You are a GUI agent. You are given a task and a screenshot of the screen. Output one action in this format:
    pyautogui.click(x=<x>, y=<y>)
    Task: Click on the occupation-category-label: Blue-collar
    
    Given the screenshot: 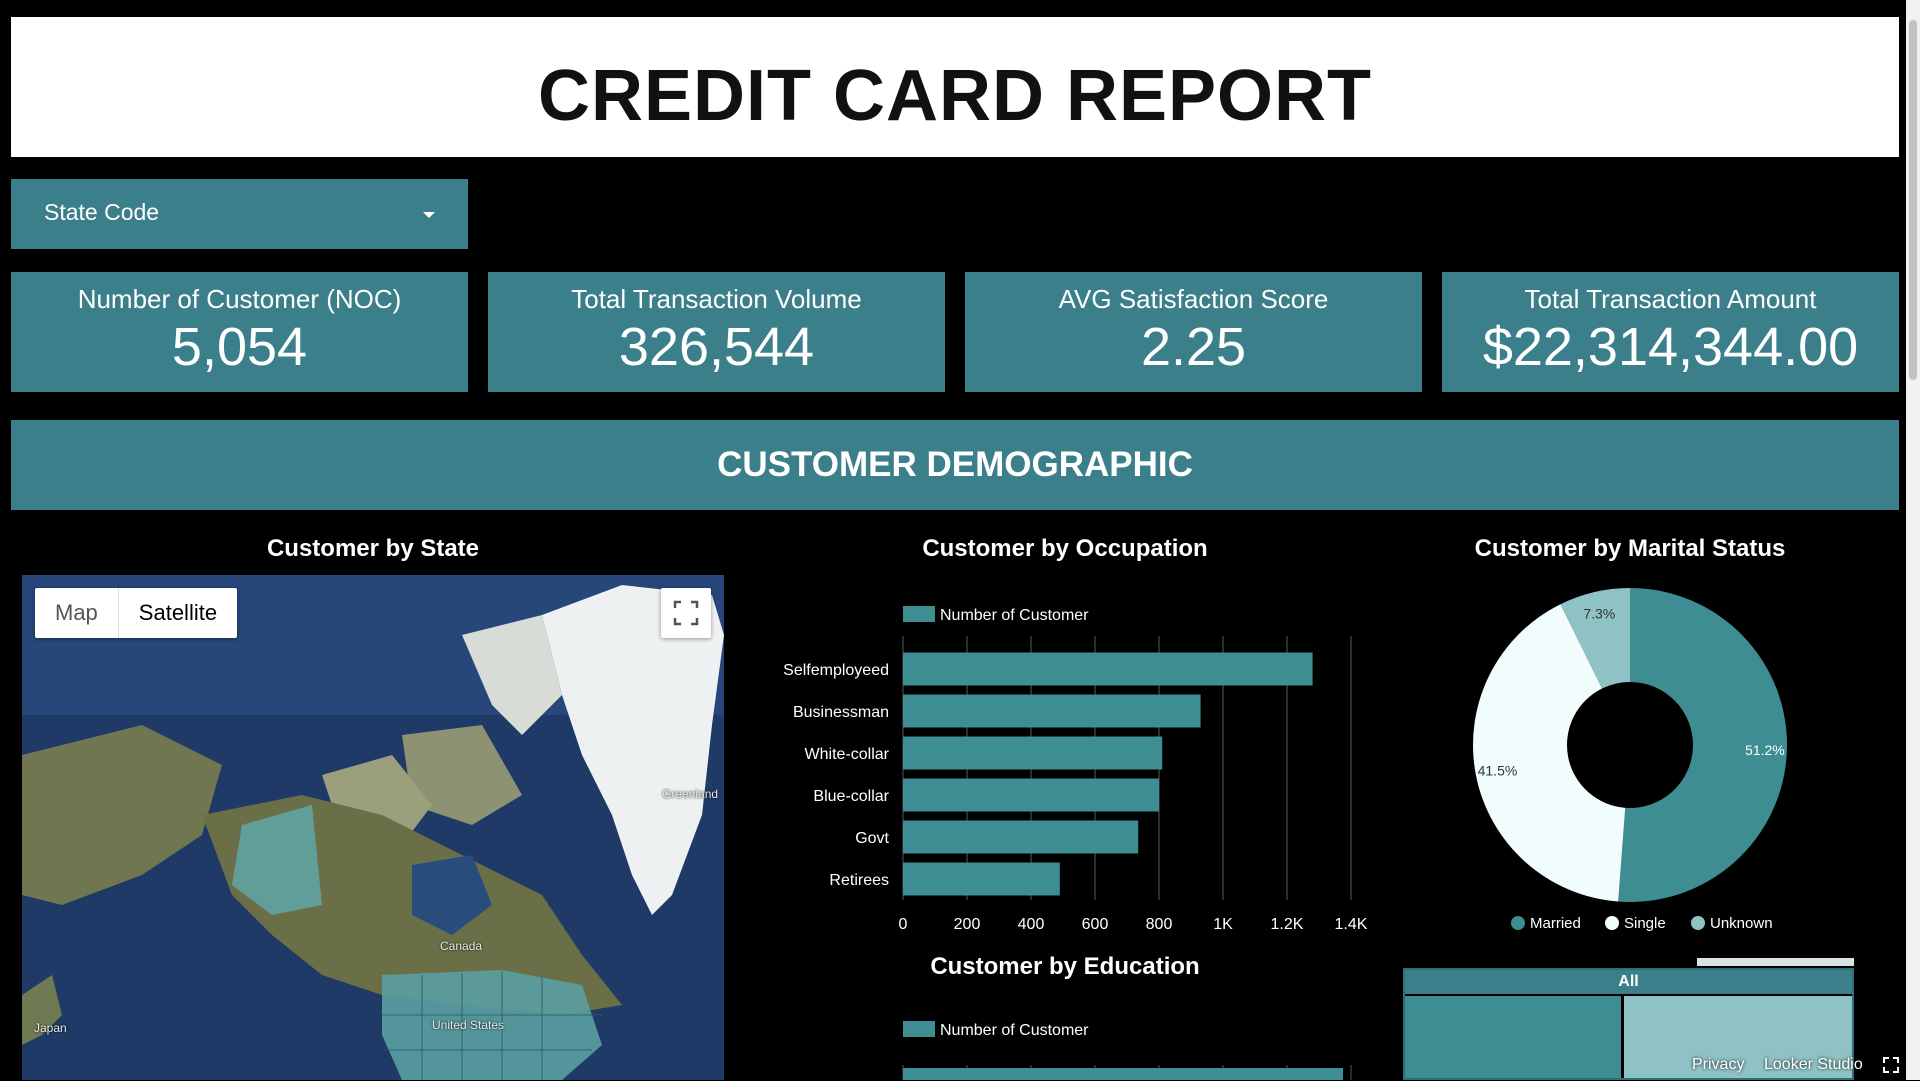 What is the action you would take?
    pyautogui.click(x=851, y=796)
    